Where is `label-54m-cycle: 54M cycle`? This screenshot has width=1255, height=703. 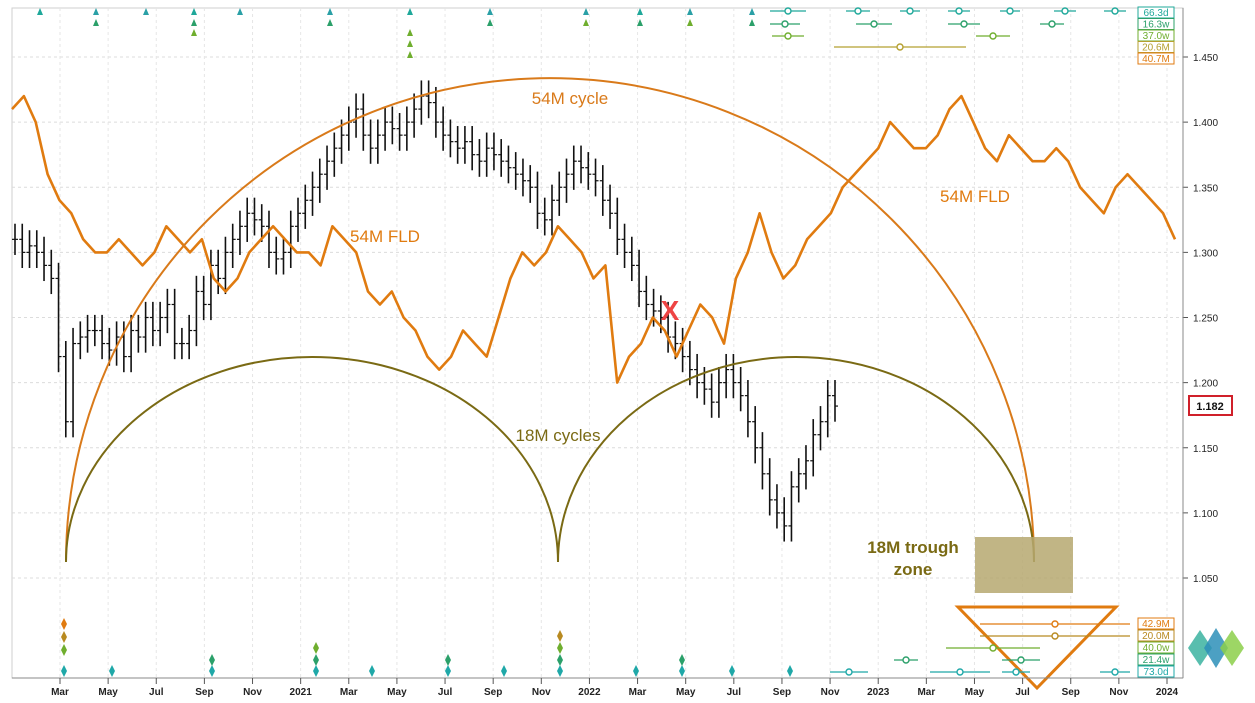
label-54m-cycle: 54M cycle is located at coordinates (570, 98).